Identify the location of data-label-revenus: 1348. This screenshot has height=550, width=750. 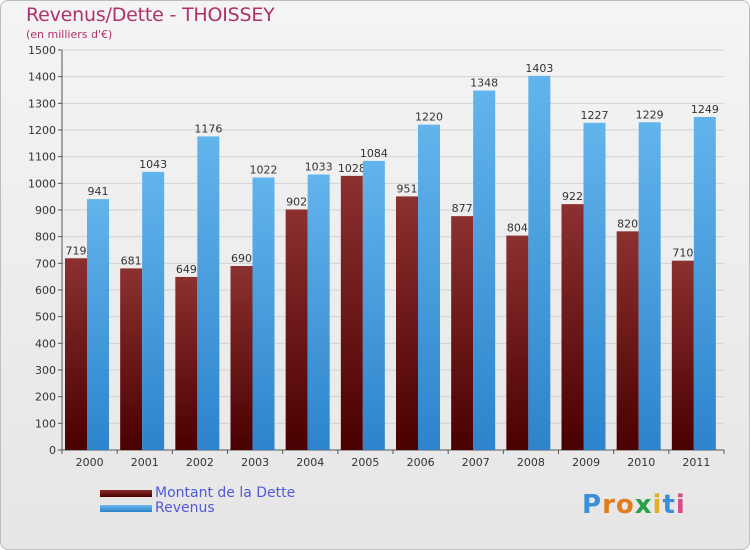
(484, 83).